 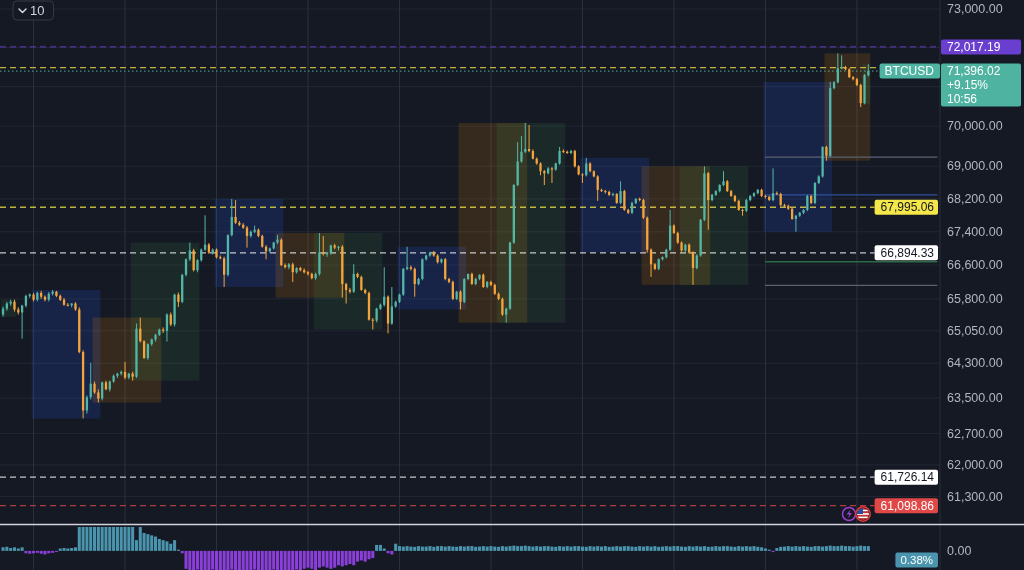 I want to click on y-tick-label: 64,300.00, so click(x=975, y=363).